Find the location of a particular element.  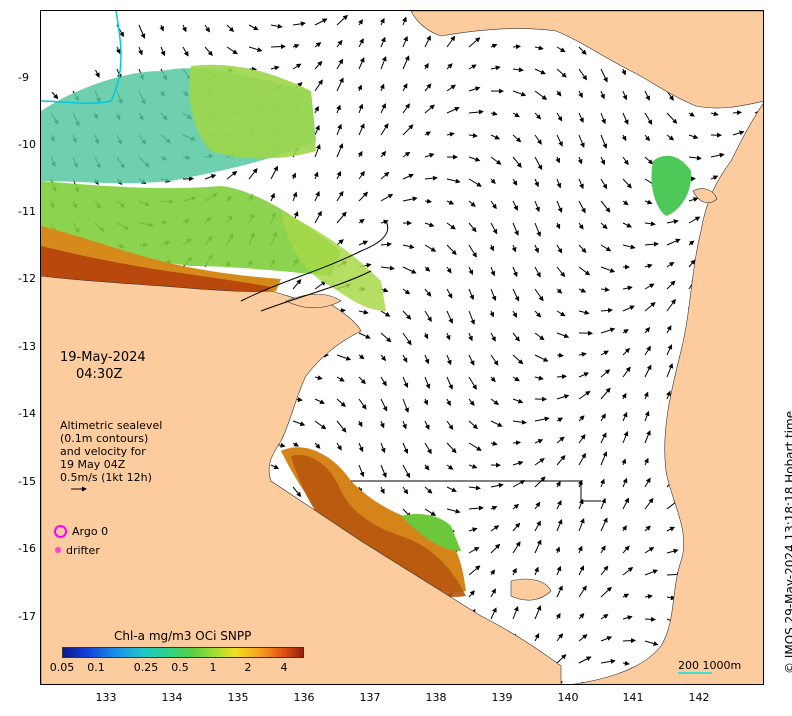

lat-tick: -17 is located at coordinates (27, 616).